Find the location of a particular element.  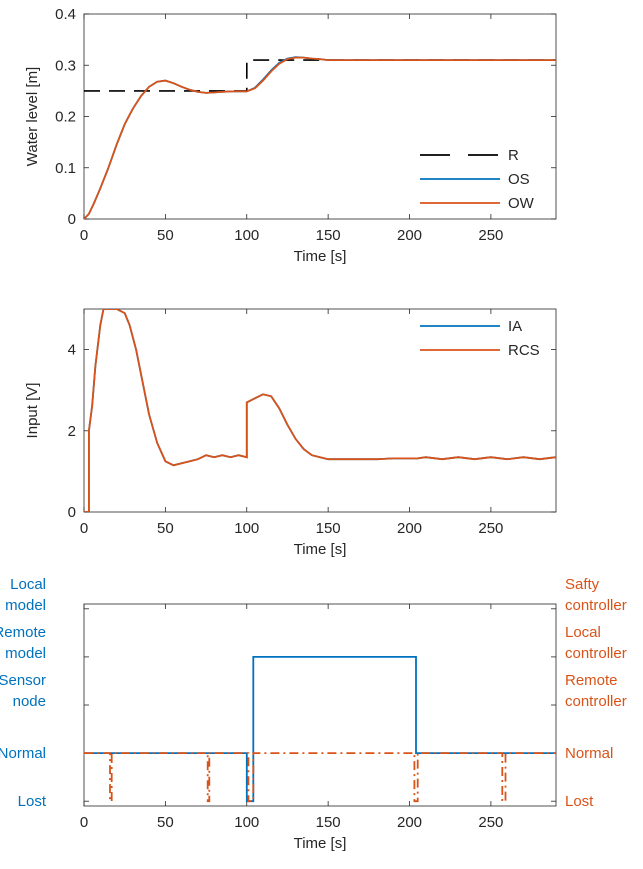

series-line-r is located at coordinates (320, 75).